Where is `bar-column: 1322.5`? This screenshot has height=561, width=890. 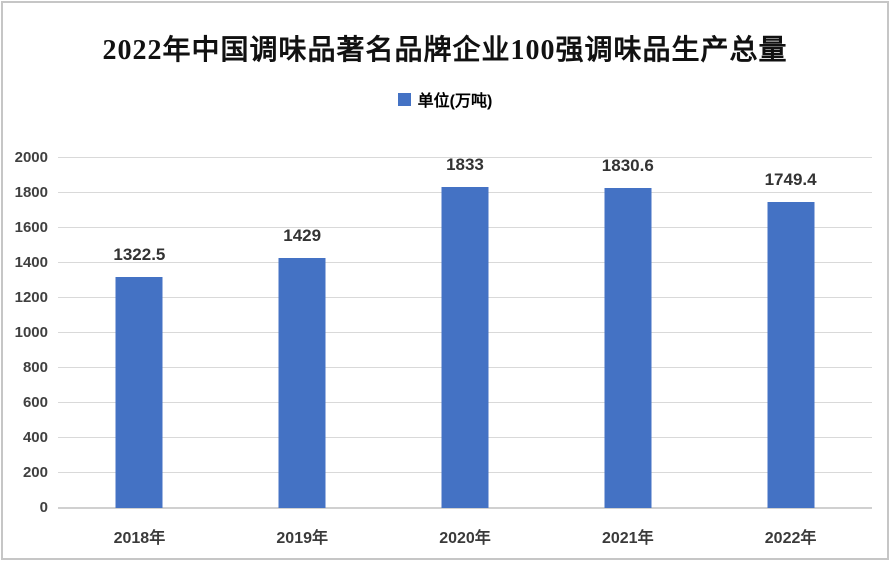
bar-column: 1322.5 is located at coordinates (139, 333).